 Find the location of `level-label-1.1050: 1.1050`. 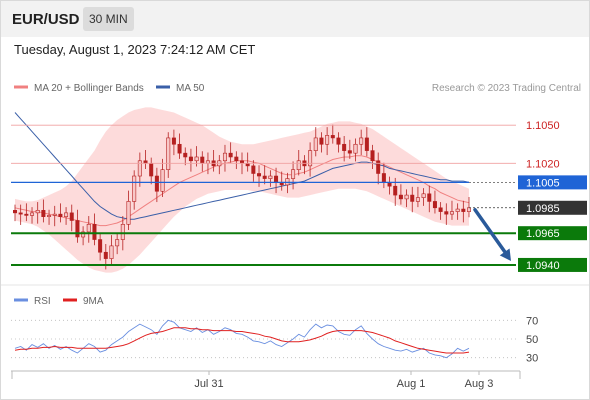

level-label-1.1050: 1.1050 is located at coordinates (543, 126).